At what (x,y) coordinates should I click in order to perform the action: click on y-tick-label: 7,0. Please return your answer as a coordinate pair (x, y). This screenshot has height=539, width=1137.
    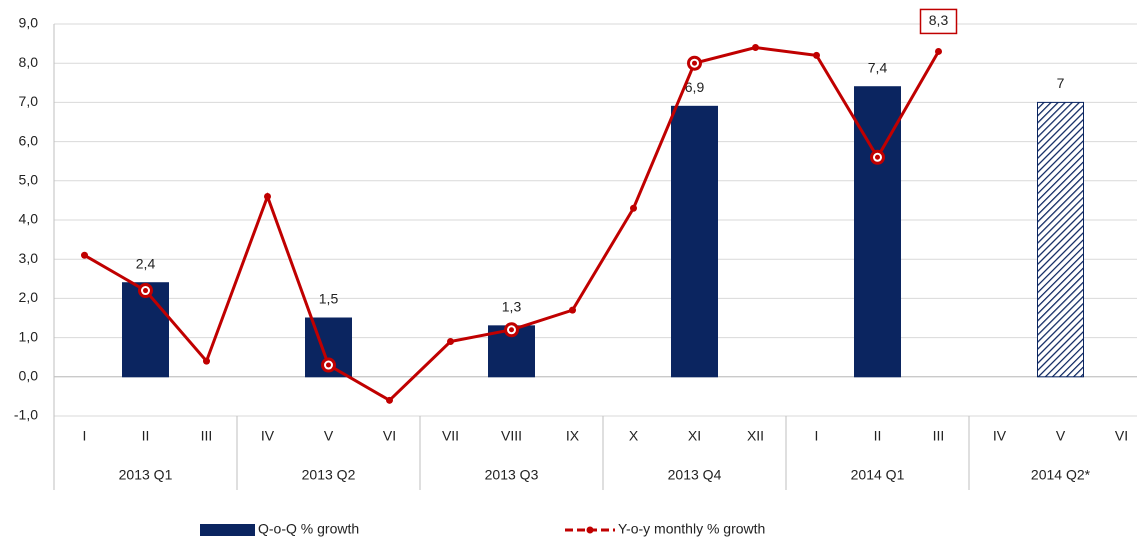
    Looking at the image, I should click on (29, 101).